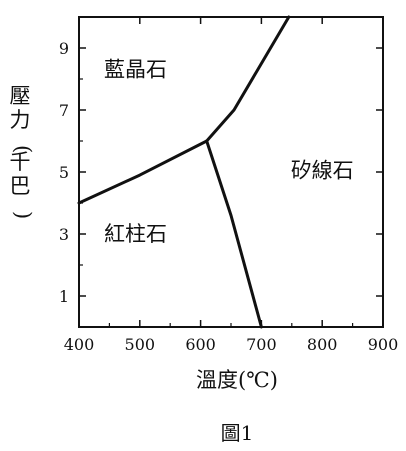 The height and width of the screenshot is (451, 406). I want to click on region-label-andalusite: 紅柱石, so click(135, 234).